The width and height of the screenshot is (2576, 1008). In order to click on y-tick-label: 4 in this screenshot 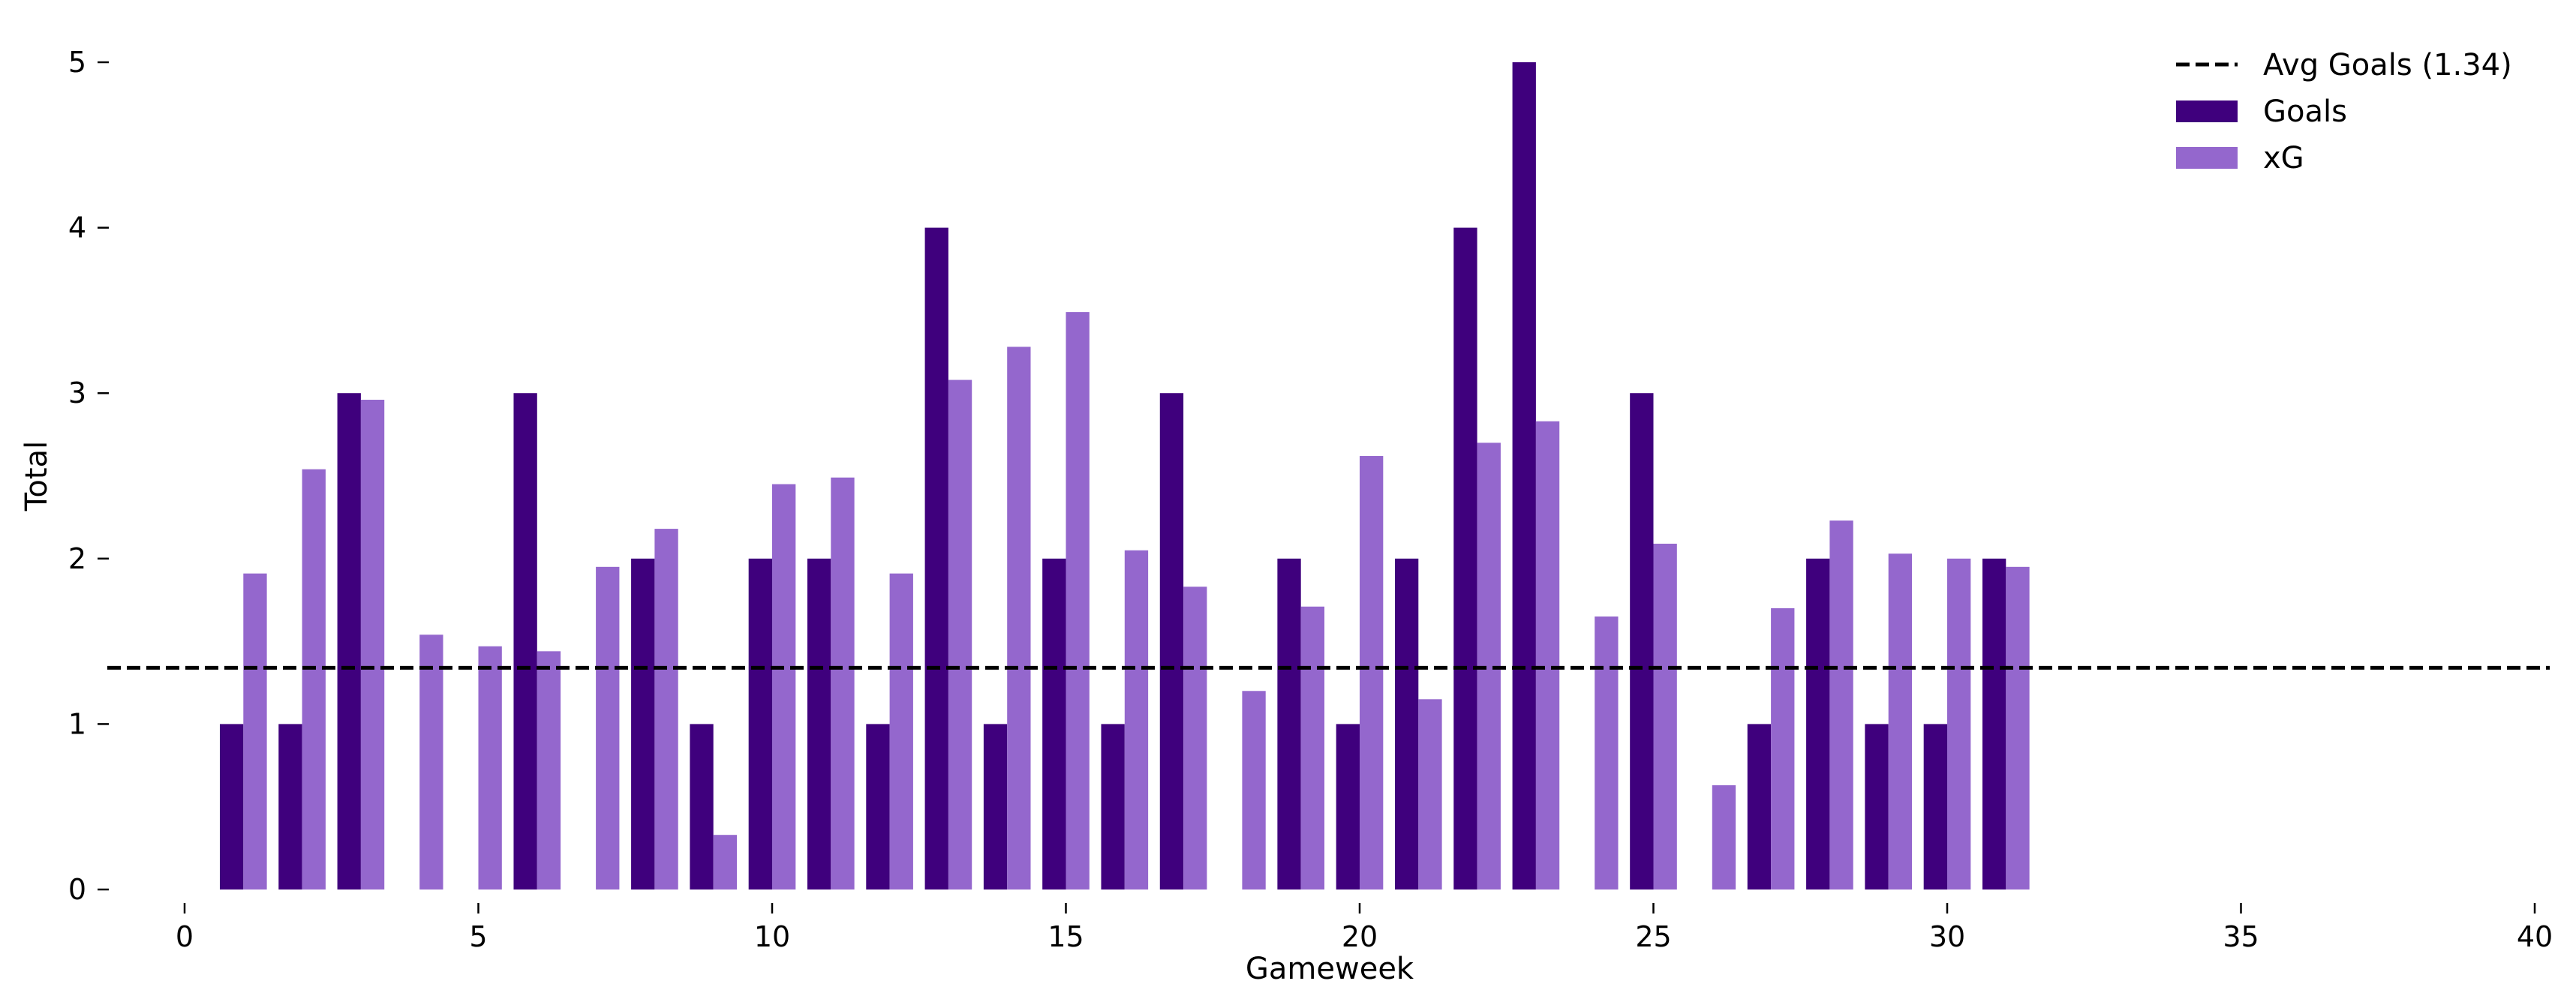, I will do `click(77, 228)`.